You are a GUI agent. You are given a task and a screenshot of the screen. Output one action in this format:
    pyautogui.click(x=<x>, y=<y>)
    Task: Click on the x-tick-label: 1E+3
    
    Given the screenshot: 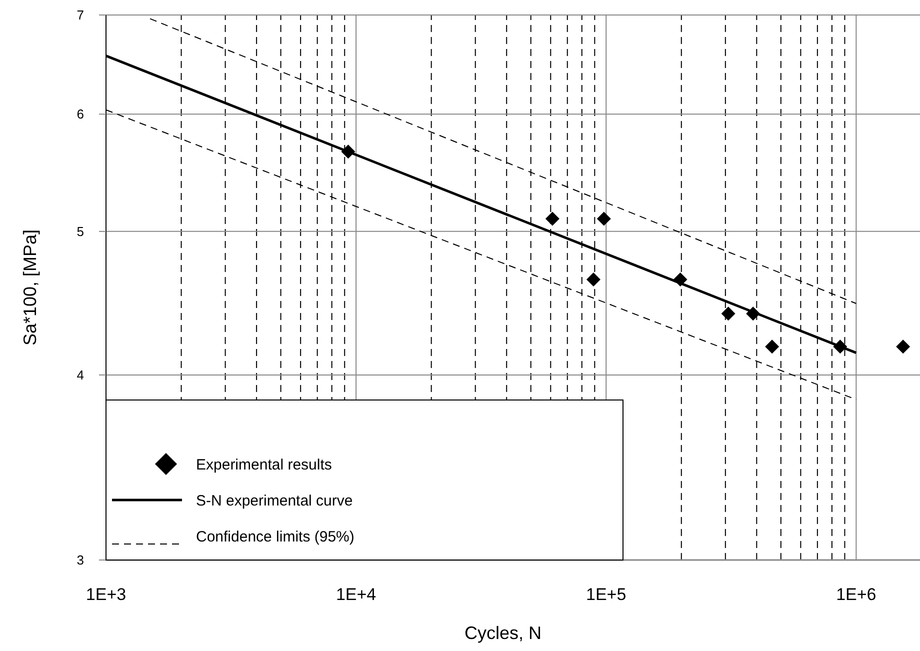 What is the action you would take?
    pyautogui.click(x=106, y=594)
    